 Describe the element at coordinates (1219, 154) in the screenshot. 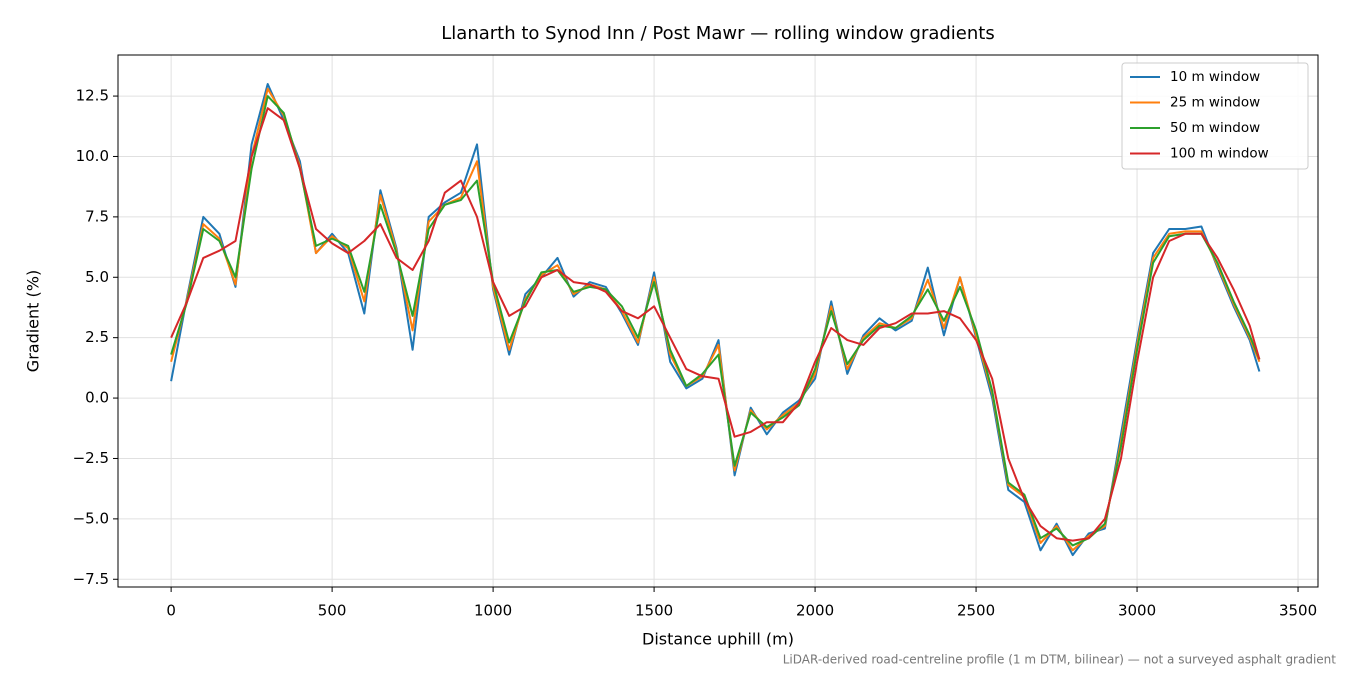

I see `legend-label: 100 m window` at that location.